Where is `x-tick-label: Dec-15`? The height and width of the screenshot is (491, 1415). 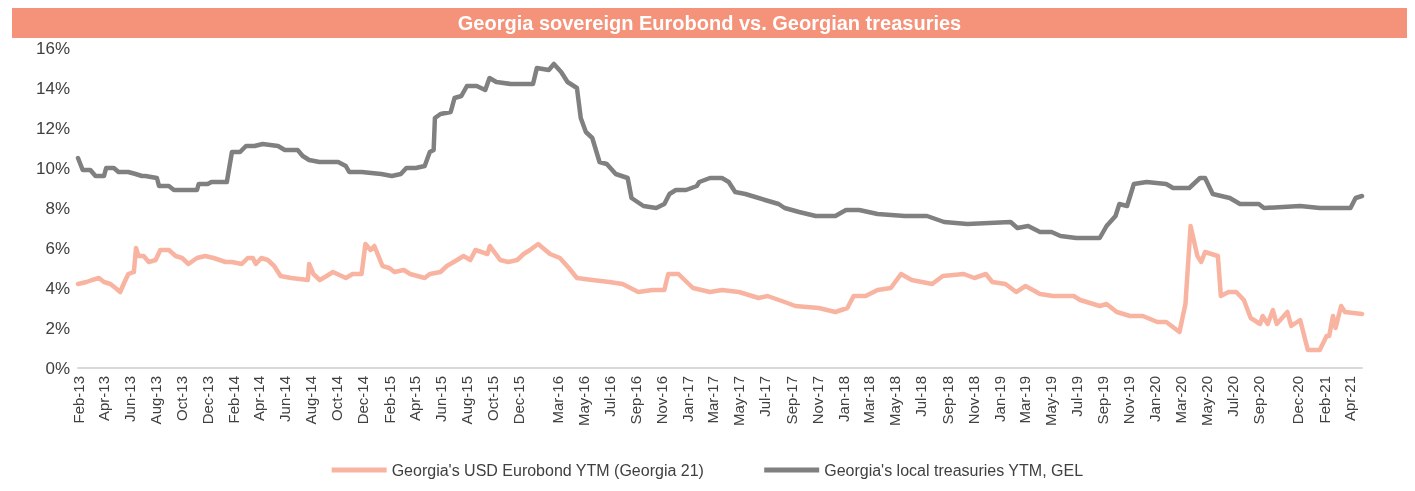
x-tick-label: Dec-15 is located at coordinates (519, 400).